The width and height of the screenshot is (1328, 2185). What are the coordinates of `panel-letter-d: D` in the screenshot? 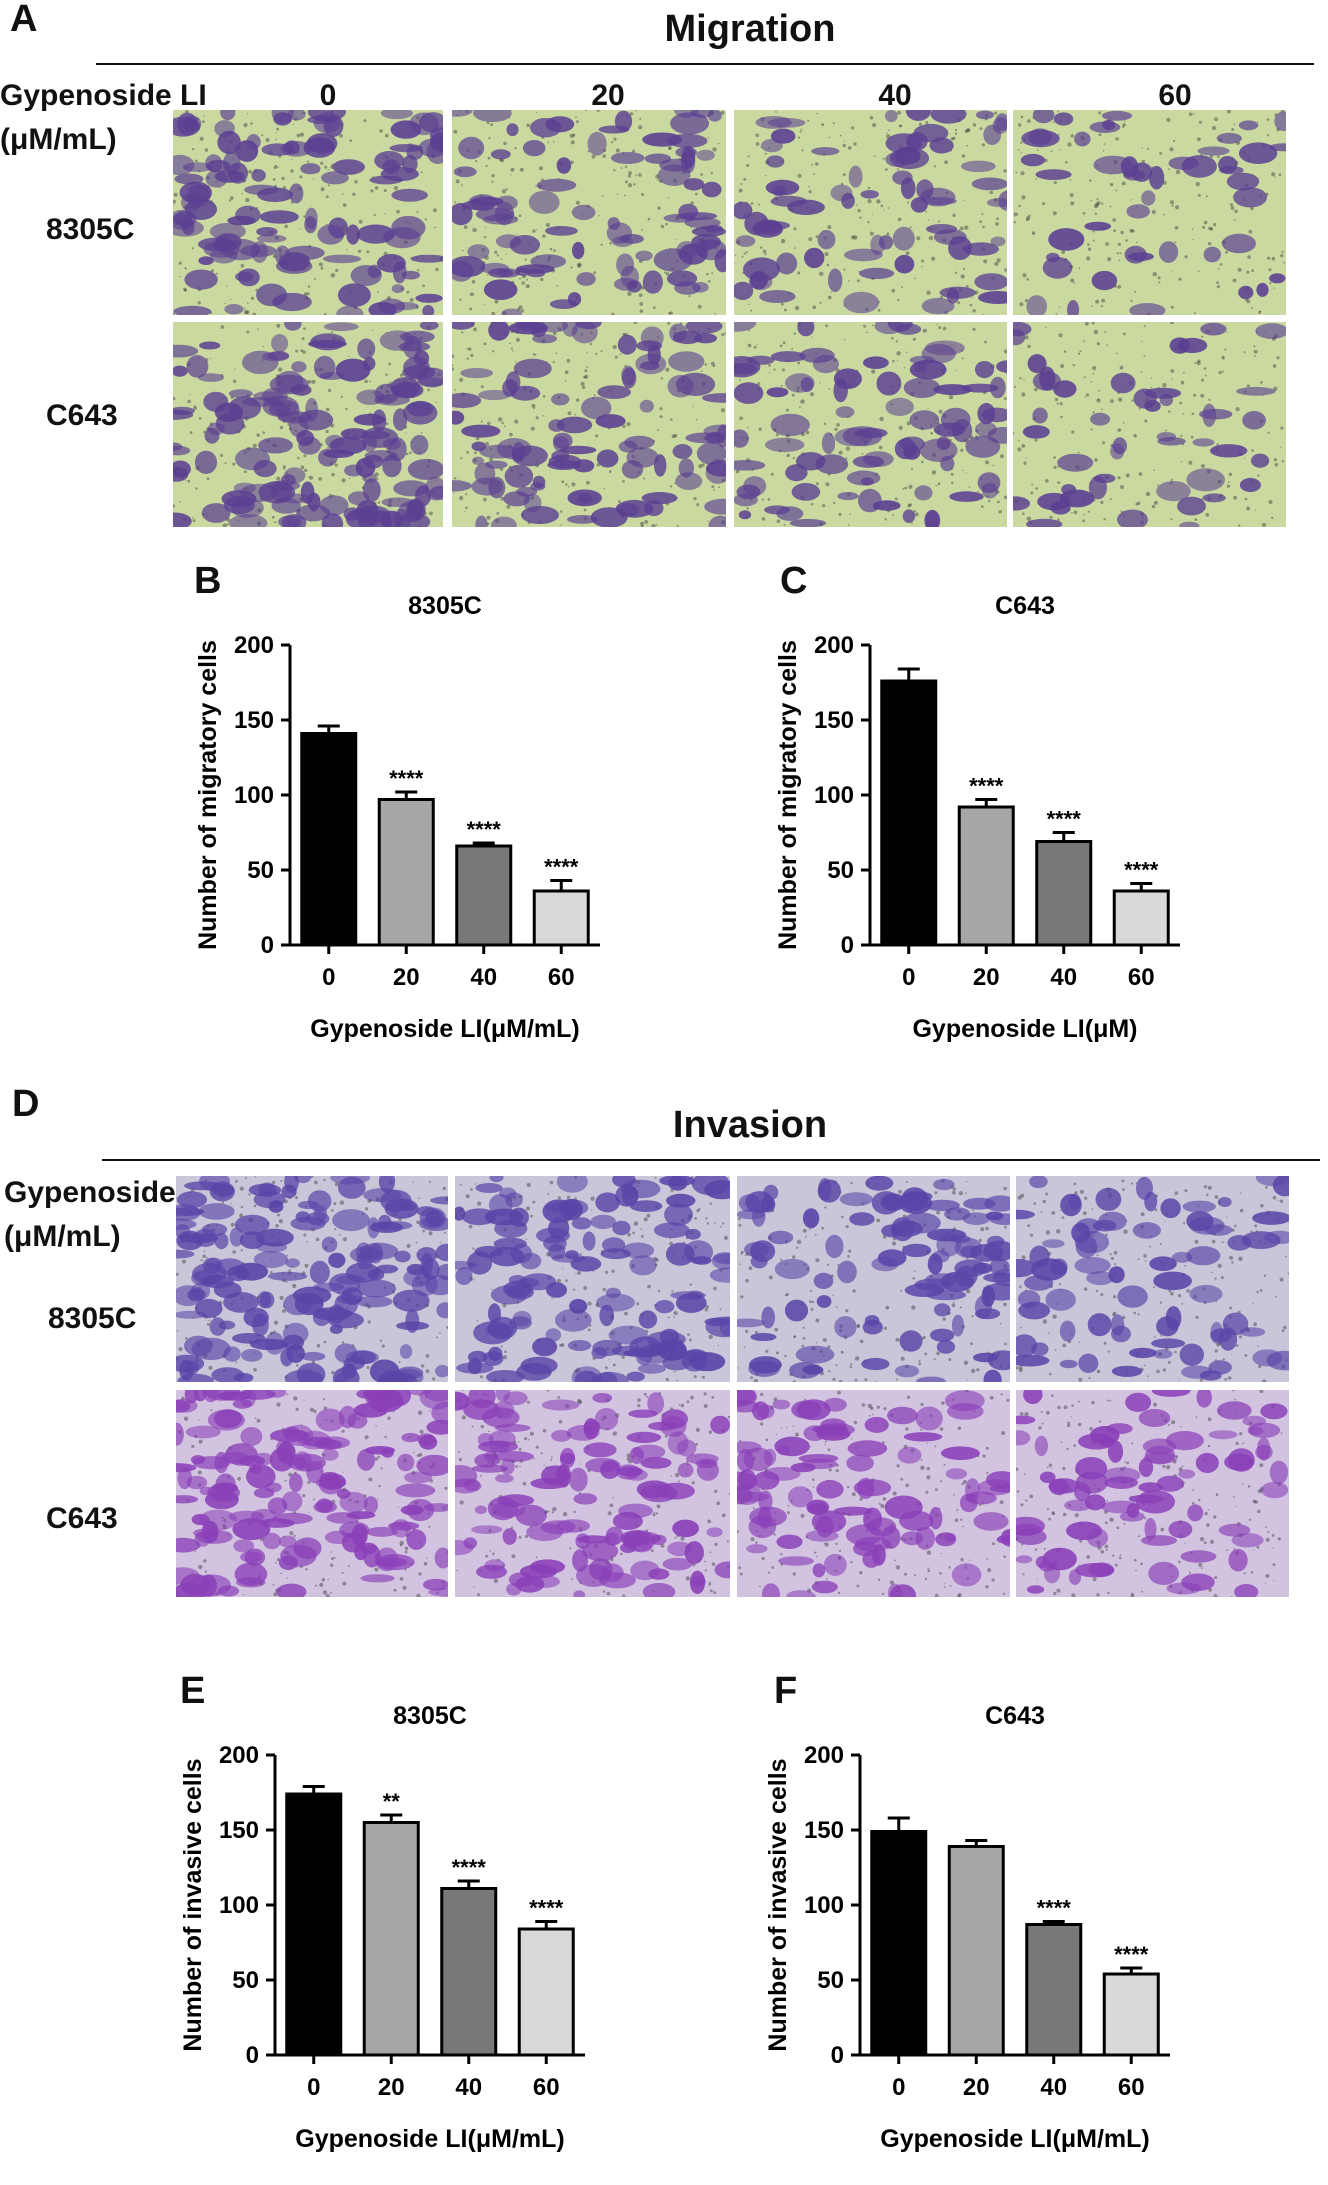 It's located at (26, 1104).